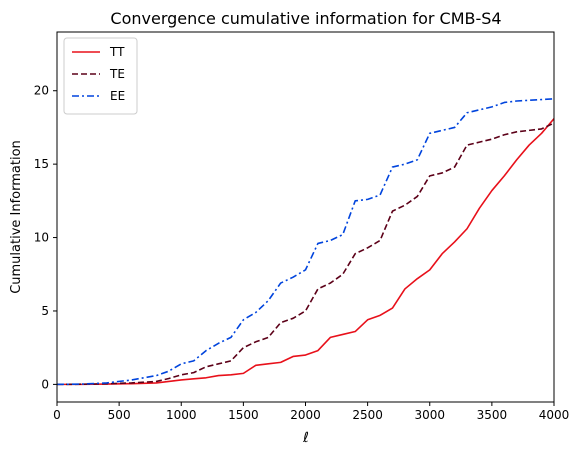 This screenshot has width=580, height=460. Describe the element at coordinates (41, 91) in the screenshot. I see `y-tick-label: 20` at that location.